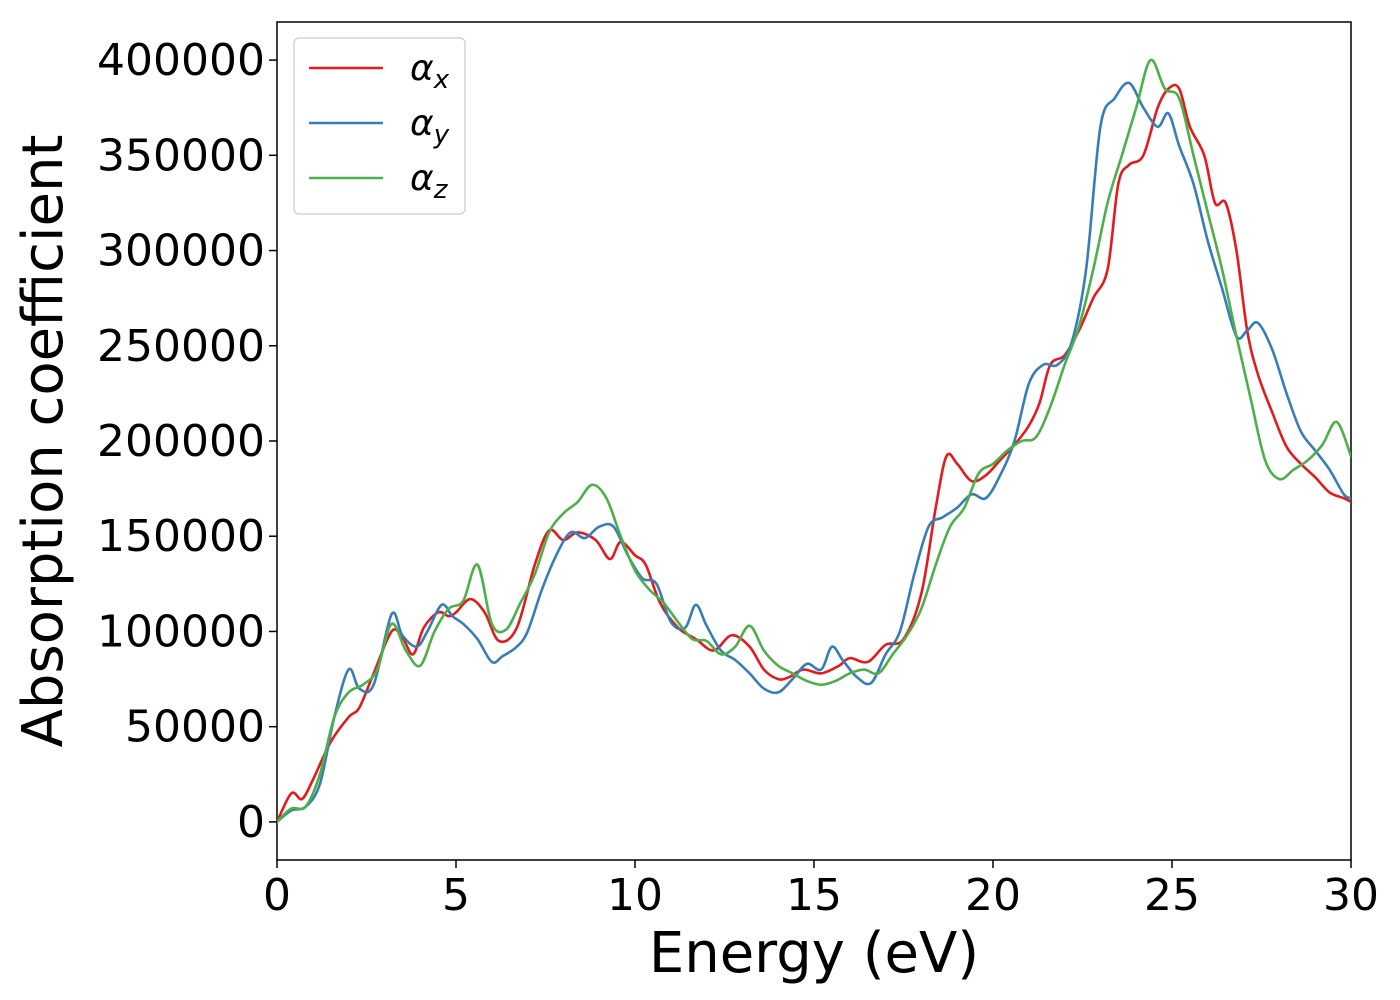 The height and width of the screenshot is (1000, 1400). What do you see at coordinates (814, 953) in the screenshot?
I see `x-axis-label: Energy (eV)` at bounding box center [814, 953].